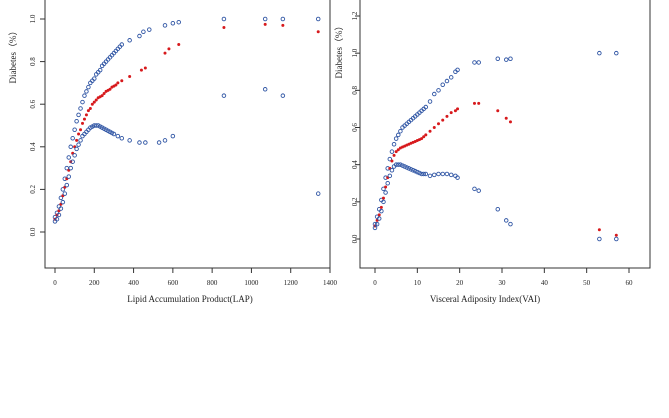 Image resolution: width=669 pixels, height=418 pixels. Describe the element at coordinates (545, 283) in the screenshot. I see `x-tick-label: 40` at that location.